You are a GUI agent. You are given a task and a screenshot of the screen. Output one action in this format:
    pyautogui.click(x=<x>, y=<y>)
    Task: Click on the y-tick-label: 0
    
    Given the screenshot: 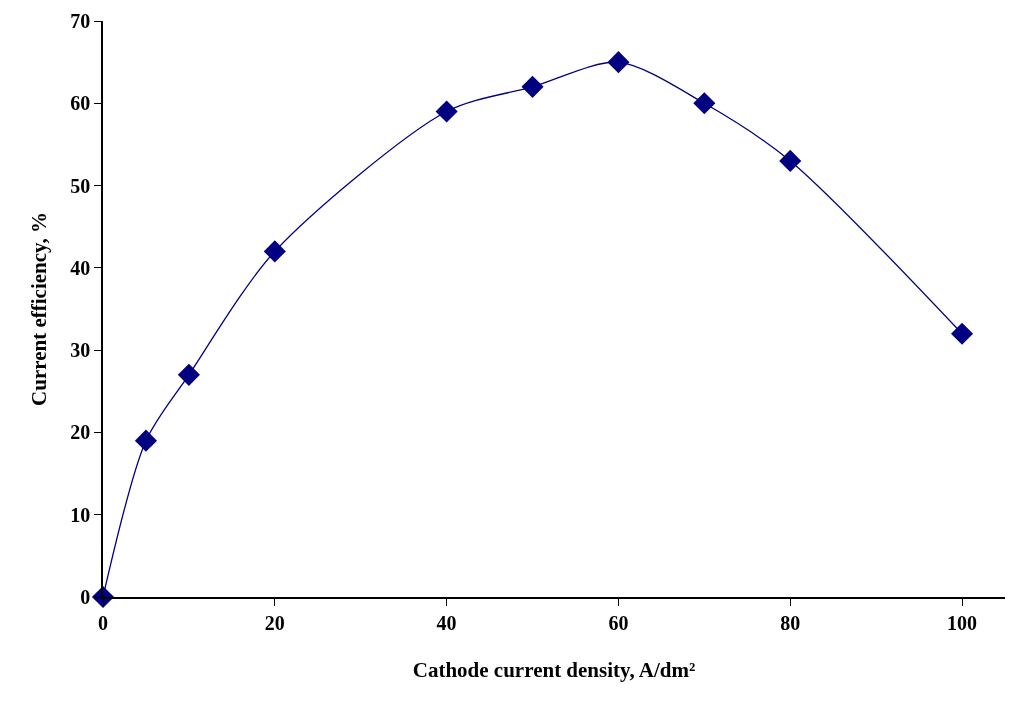 What is the action you would take?
    pyautogui.click(x=85, y=597)
    